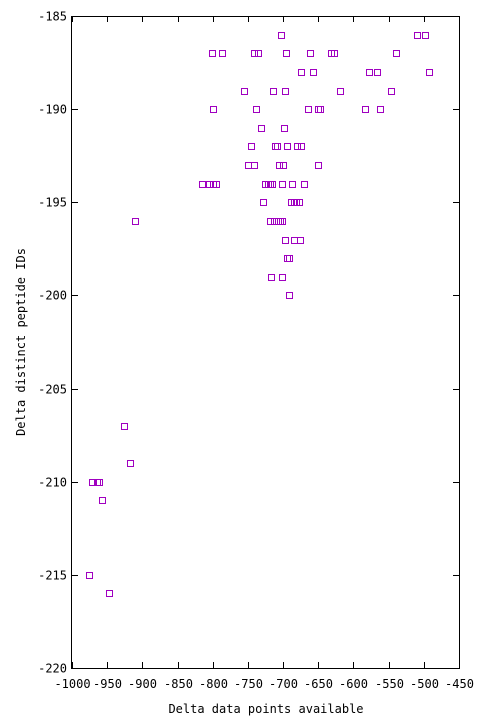 This screenshot has height=720, width=480. What do you see at coordinates (265, 709) in the screenshot?
I see `x-axis-title: Delta data points available` at bounding box center [265, 709].